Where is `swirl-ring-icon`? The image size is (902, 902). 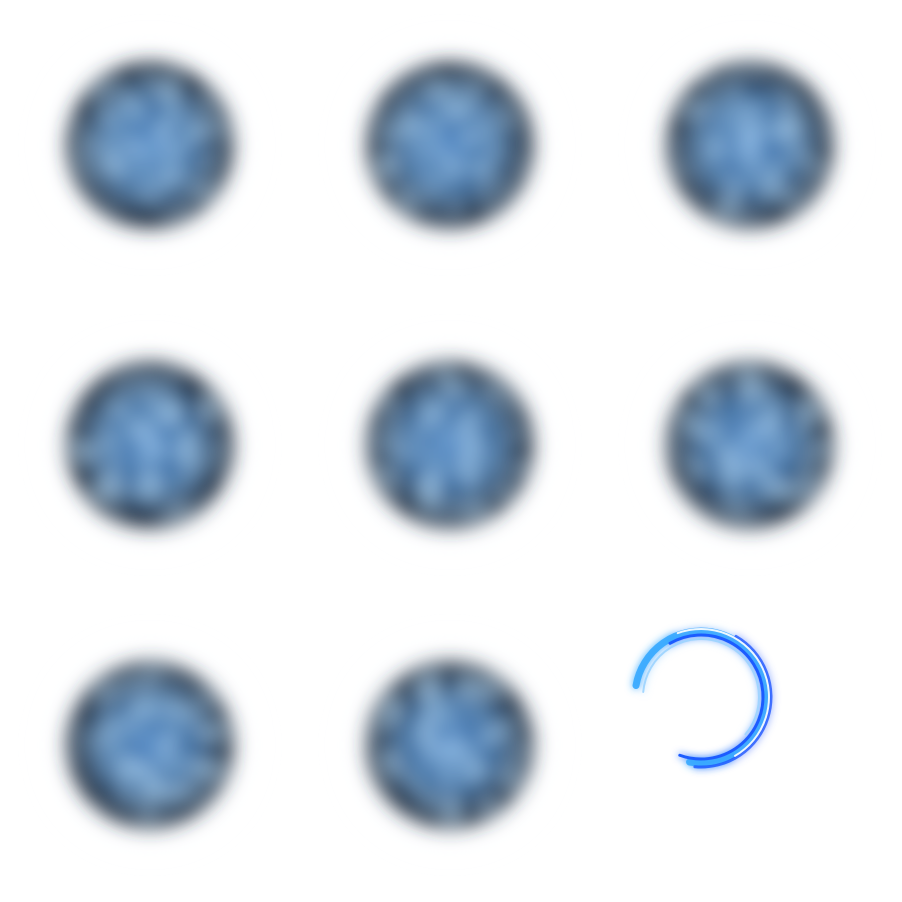
swirl-ring-icon is located at coordinates (702, 698).